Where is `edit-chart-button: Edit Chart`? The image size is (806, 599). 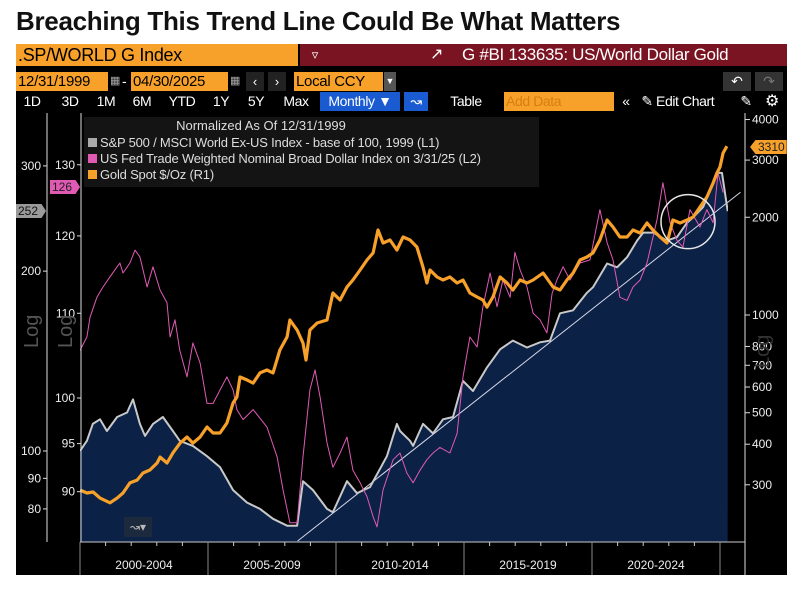 edit-chart-button: Edit Chart is located at coordinates (685, 101).